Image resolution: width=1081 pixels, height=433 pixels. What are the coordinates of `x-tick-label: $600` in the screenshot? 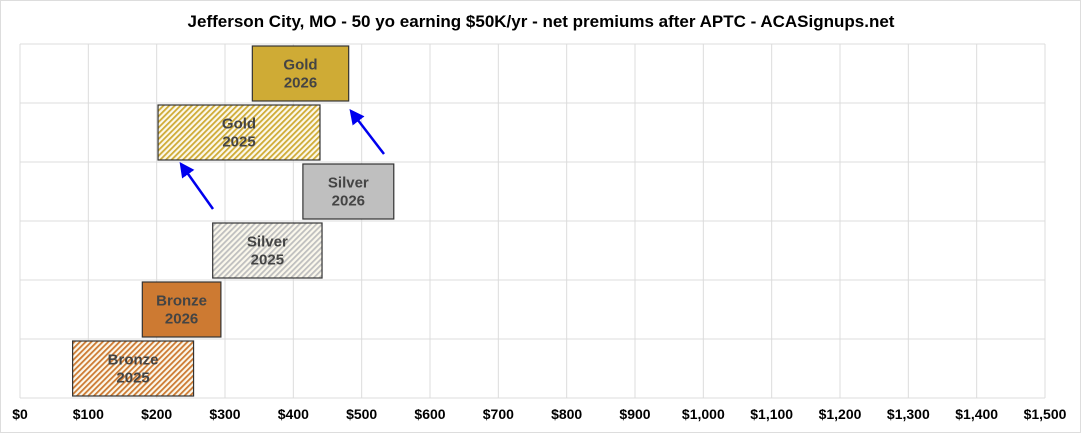 It's located at (429, 414).